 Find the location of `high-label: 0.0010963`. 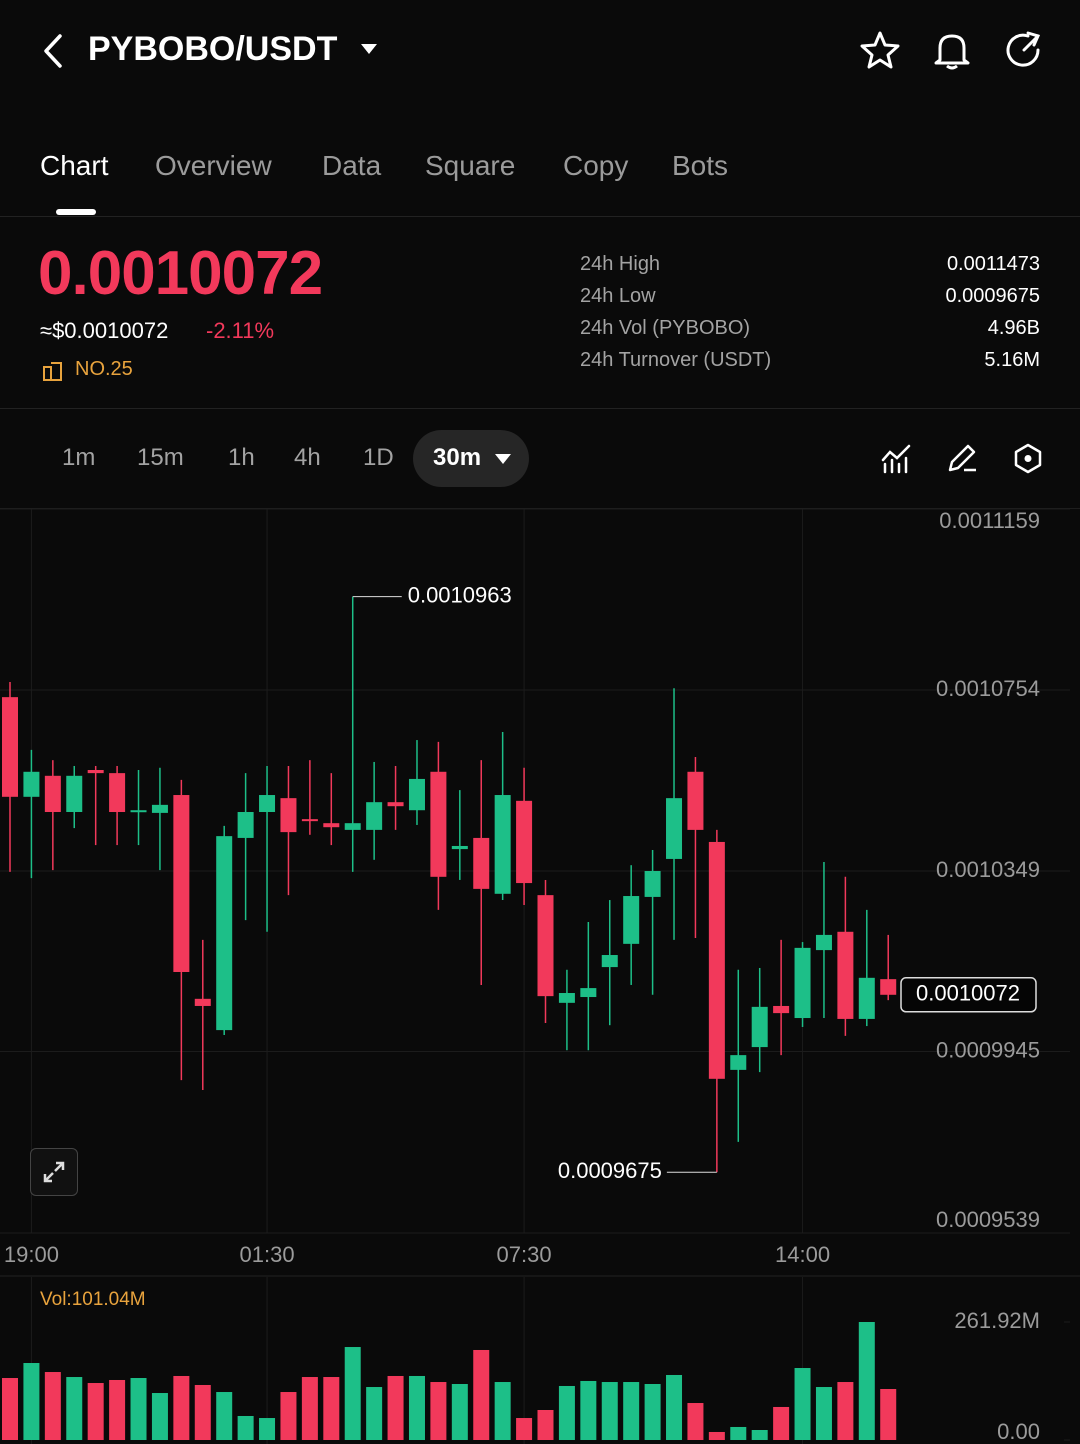

high-label: 0.0010963 is located at coordinates (460, 594).